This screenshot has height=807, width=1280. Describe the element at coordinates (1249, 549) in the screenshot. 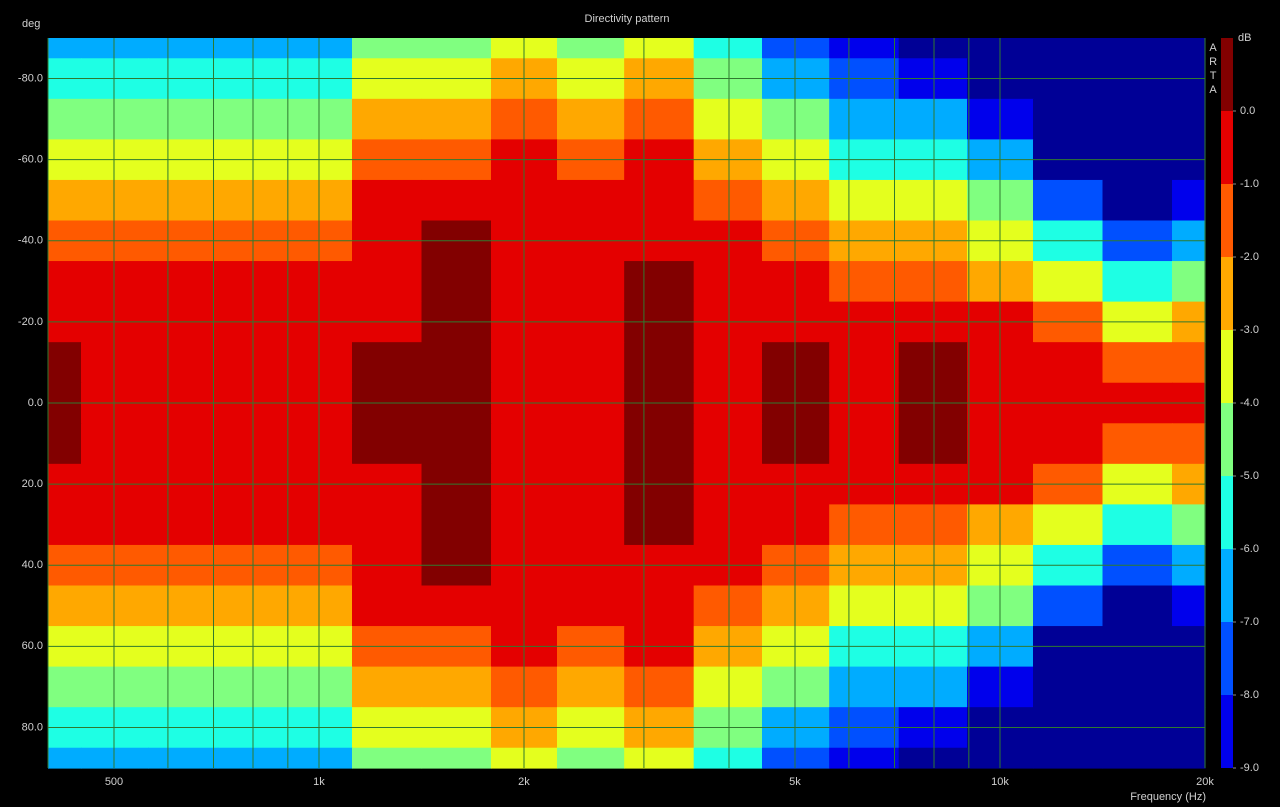

I see `colorbar-tick-label: -6.0` at that location.